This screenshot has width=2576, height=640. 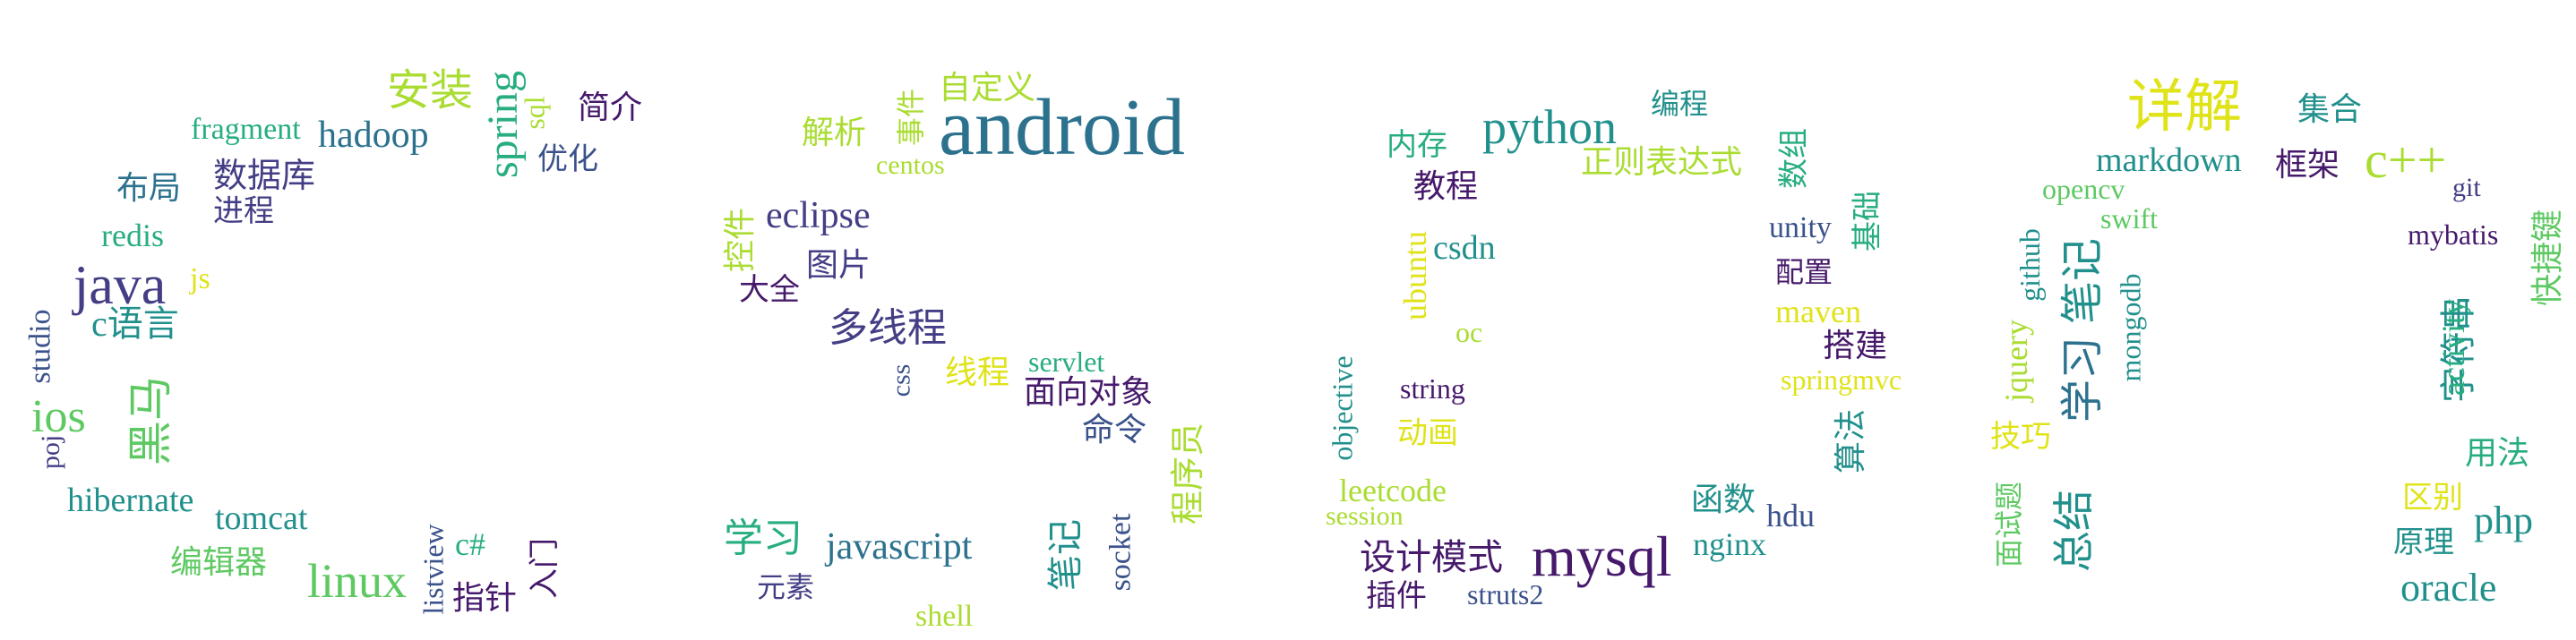 I want to click on word-cyuyan: c语言, so click(x=135, y=323).